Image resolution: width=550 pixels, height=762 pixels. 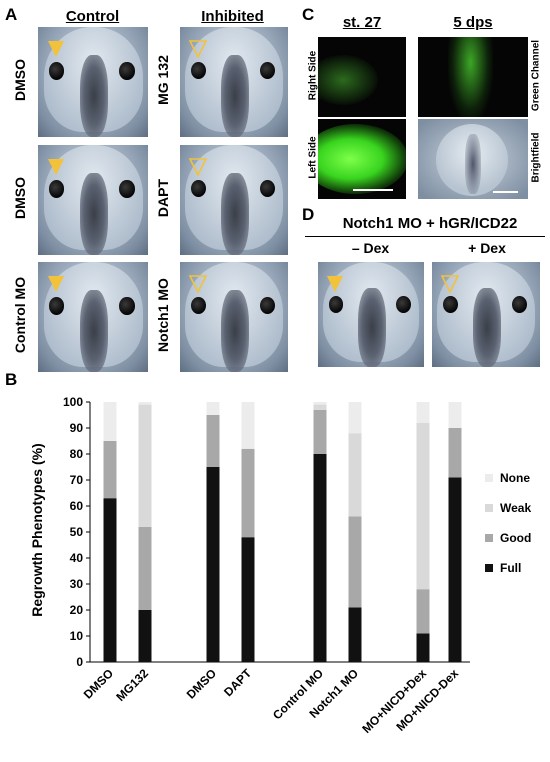 I want to click on y-tick-label: 40, so click(x=77, y=558).